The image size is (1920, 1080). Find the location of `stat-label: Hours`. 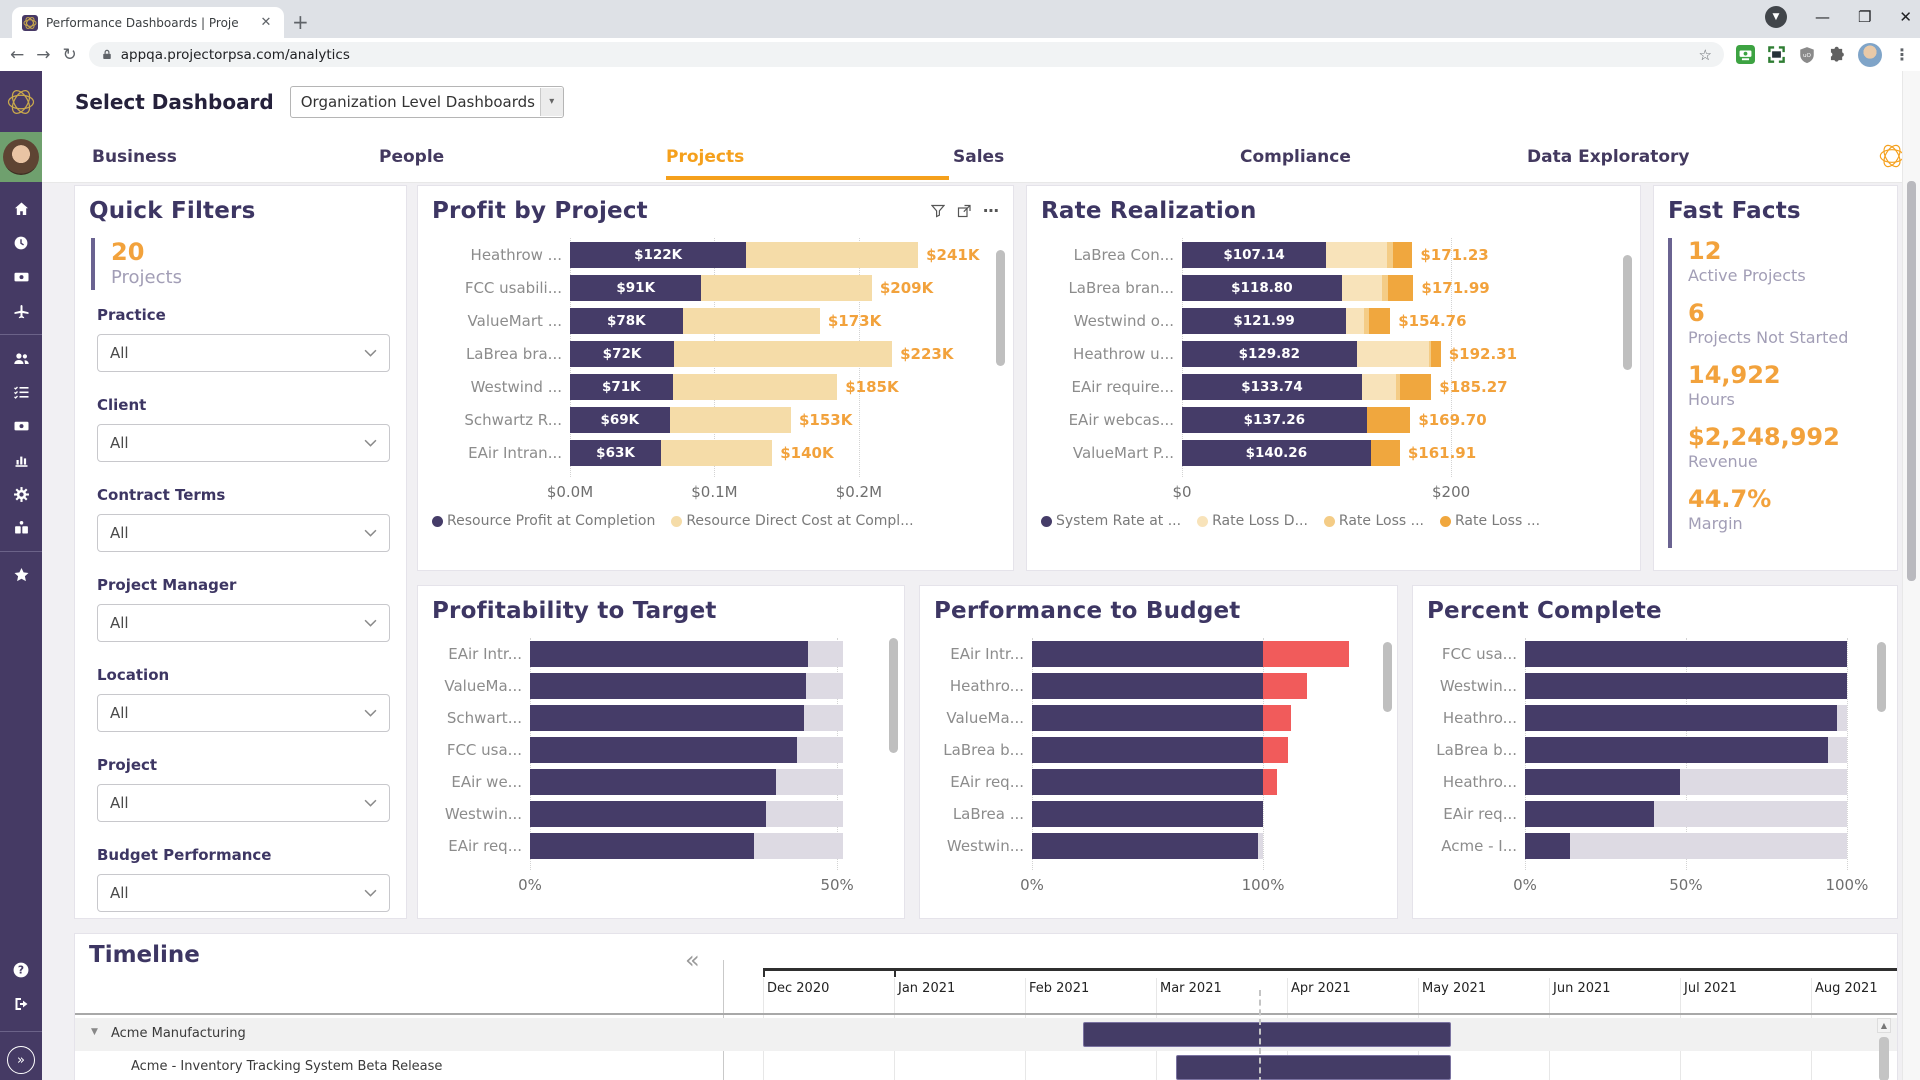

stat-label: Hours is located at coordinates (1711, 399).